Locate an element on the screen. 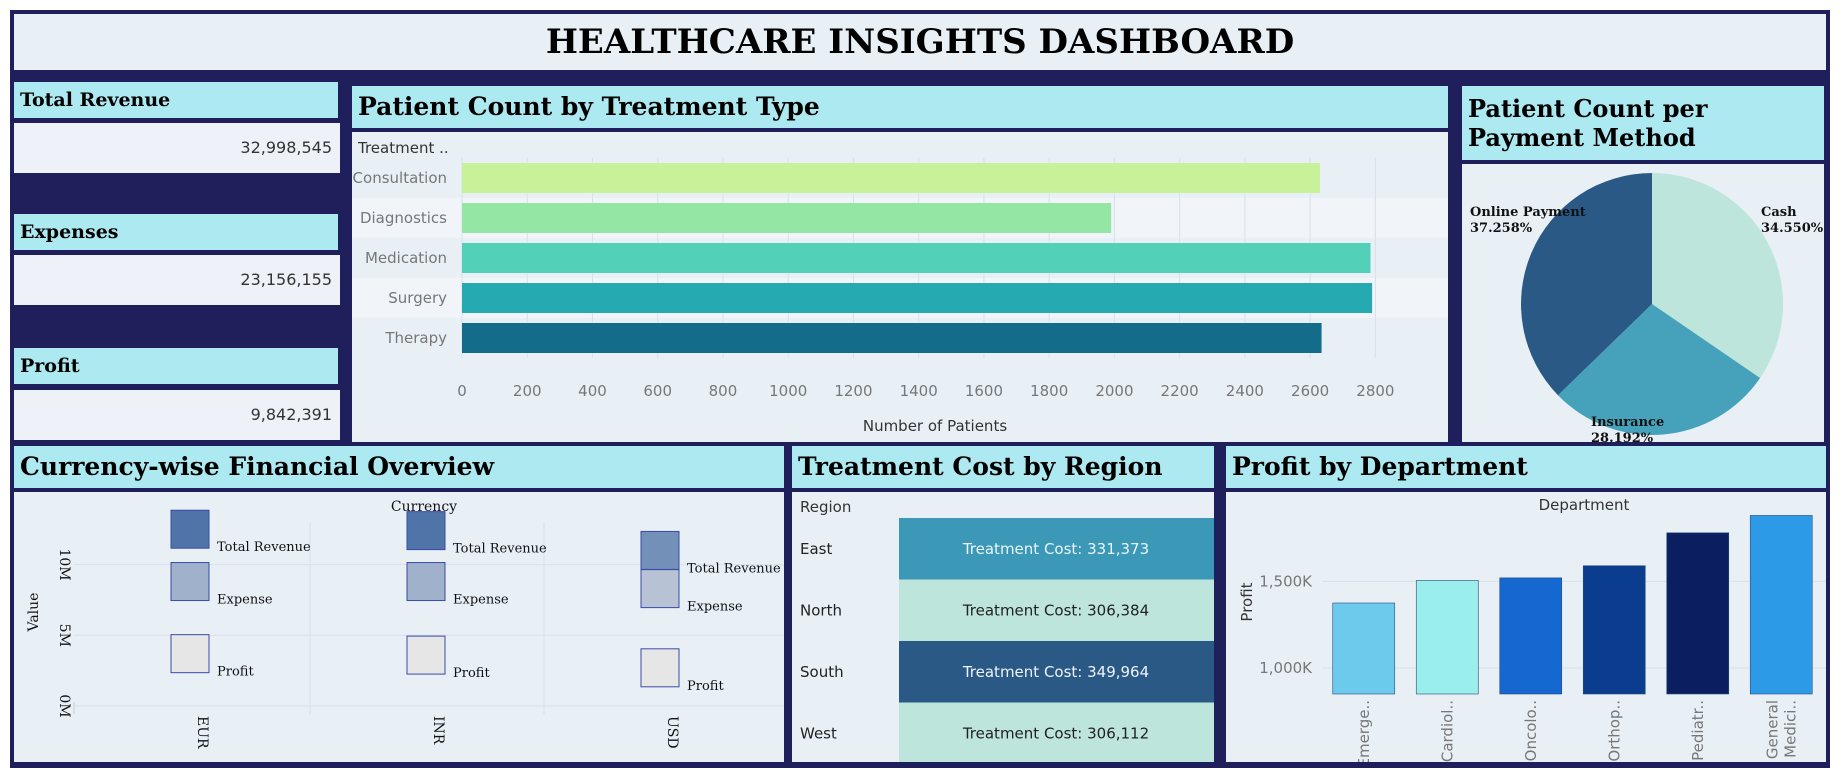 This screenshot has width=1840, height=778. payment-slice-percent: 28.192% is located at coordinates (1622, 436).